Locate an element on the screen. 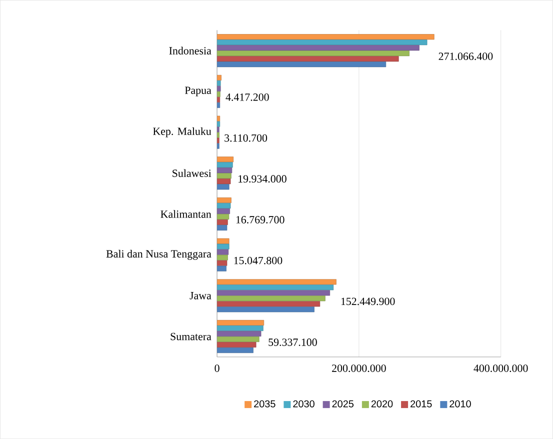 The image size is (553, 439). legend-label: 2020 is located at coordinates (382, 404).